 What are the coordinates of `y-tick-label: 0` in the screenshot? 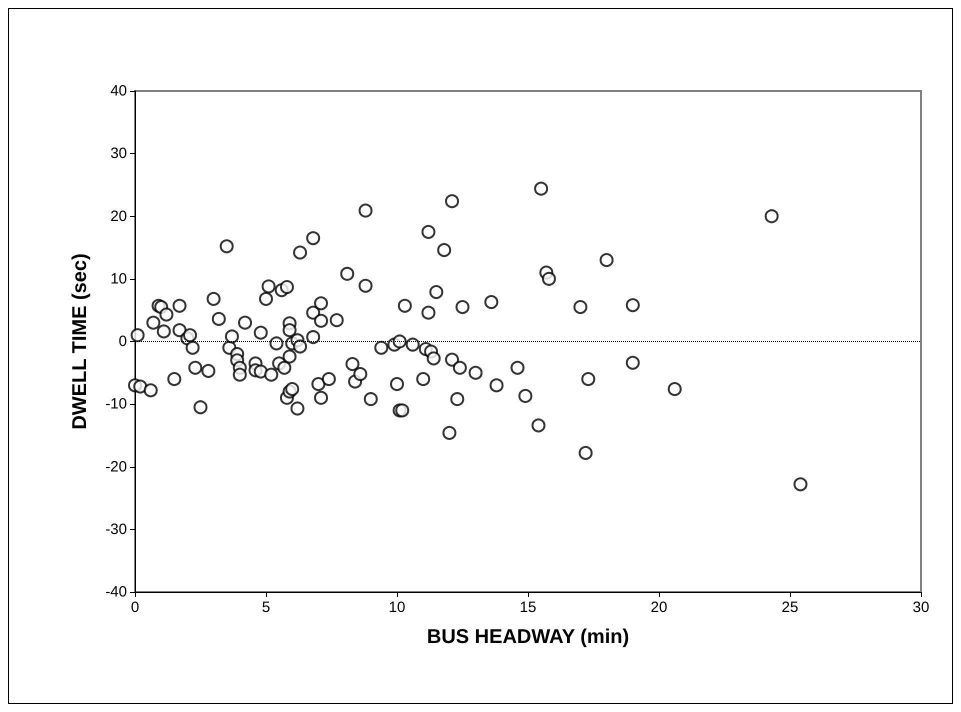 It's located at (122, 341).